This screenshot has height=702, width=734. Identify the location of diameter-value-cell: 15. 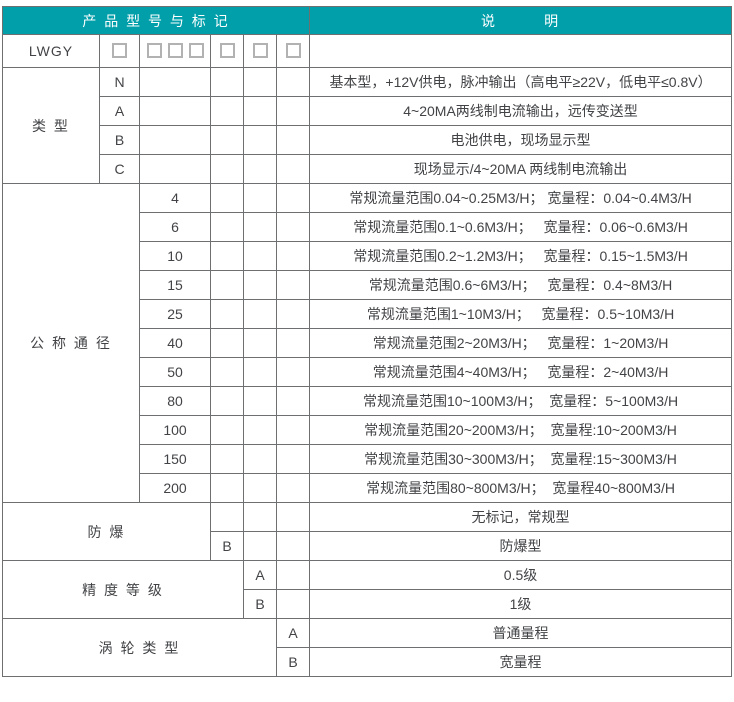
(175, 285).